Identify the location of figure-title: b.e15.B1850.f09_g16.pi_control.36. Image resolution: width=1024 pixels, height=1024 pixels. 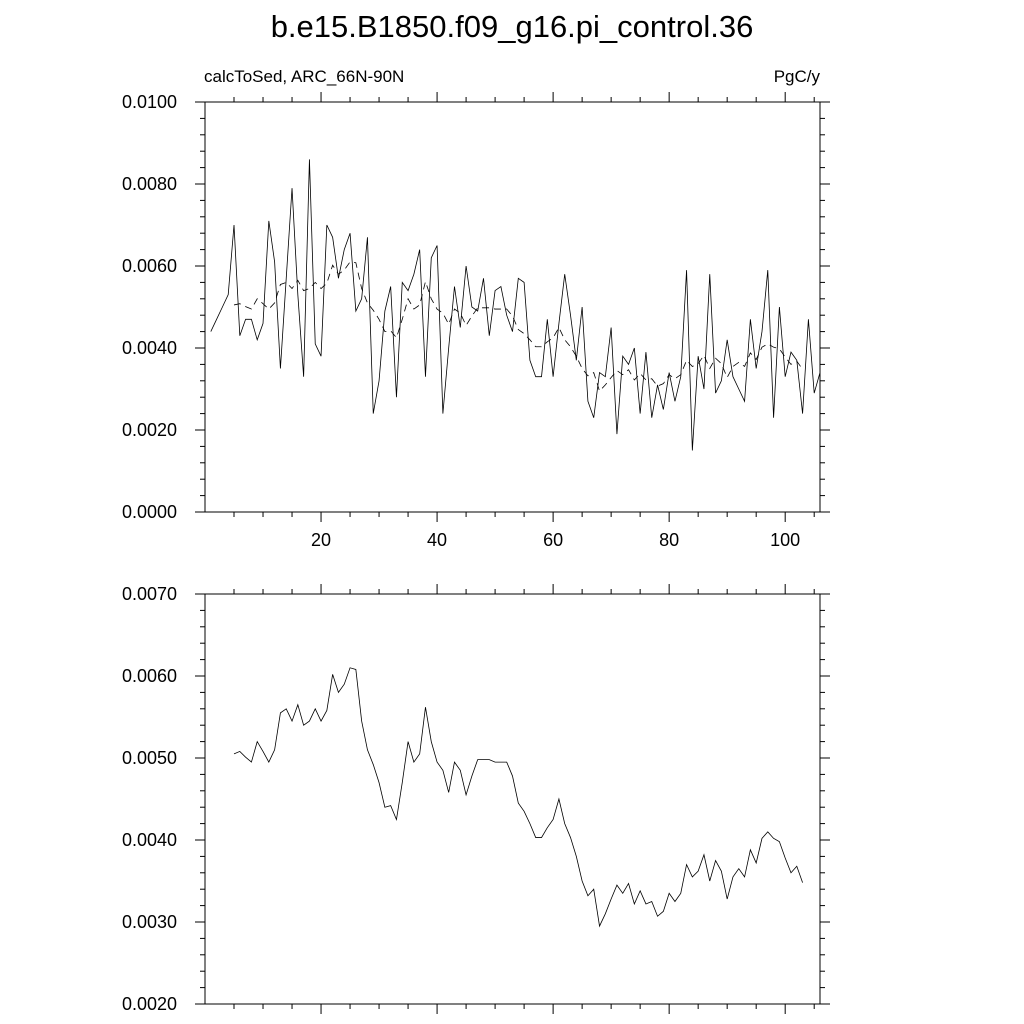
(512, 26).